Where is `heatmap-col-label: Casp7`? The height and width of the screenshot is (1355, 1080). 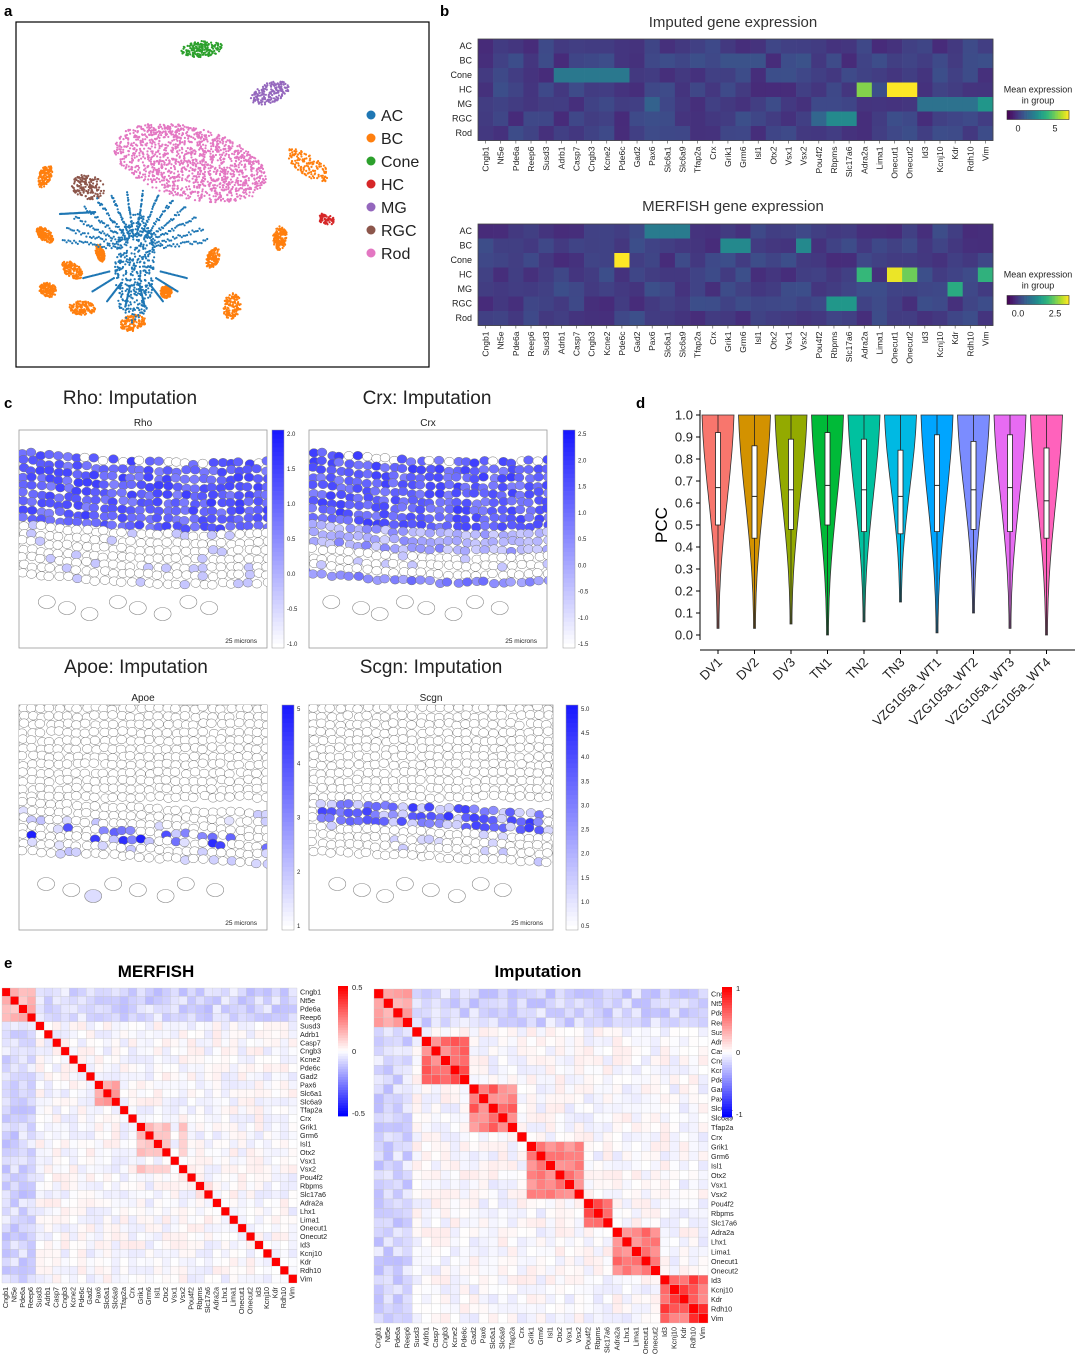
heatmap-col-label: Casp7 is located at coordinates (576, 158).